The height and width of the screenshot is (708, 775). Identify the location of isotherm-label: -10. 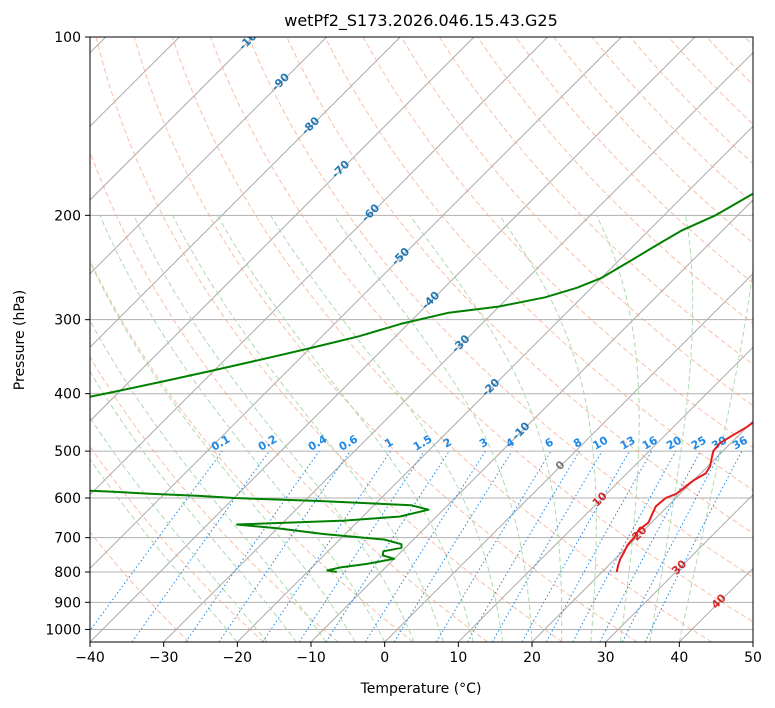
(520, 430).